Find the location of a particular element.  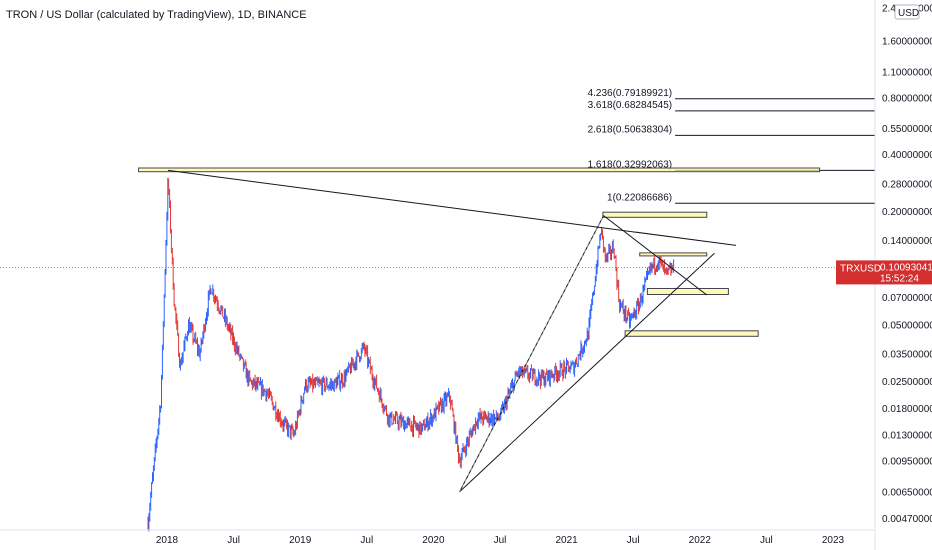

fib-level-label: 1.618(0.32992063) is located at coordinates (630, 164).